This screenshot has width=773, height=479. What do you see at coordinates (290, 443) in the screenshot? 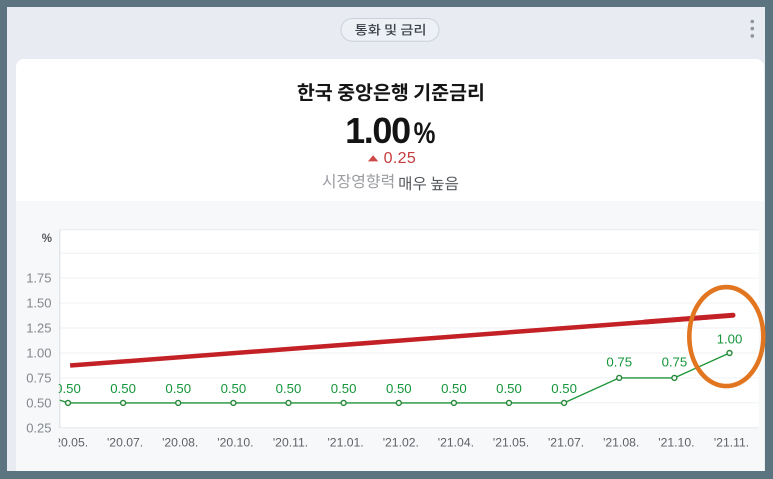
I see `svg-text: '20.11.` at bounding box center [290, 443].